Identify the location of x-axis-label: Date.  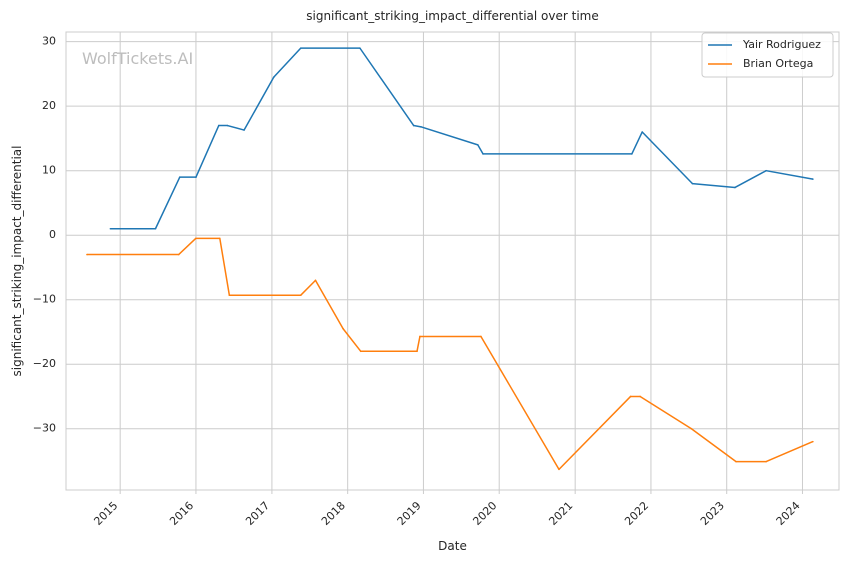
(452, 546).